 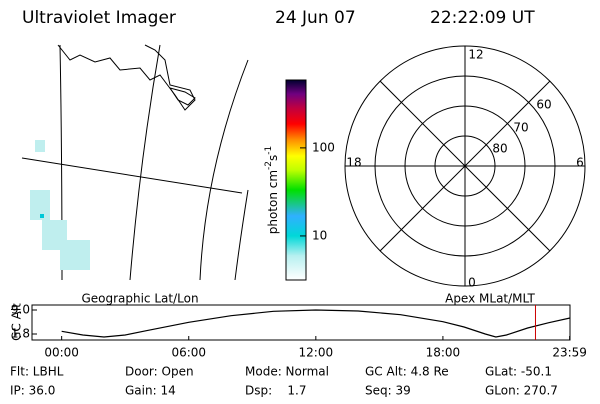 I want to click on status-field: Gain: 14, so click(x=150, y=391).